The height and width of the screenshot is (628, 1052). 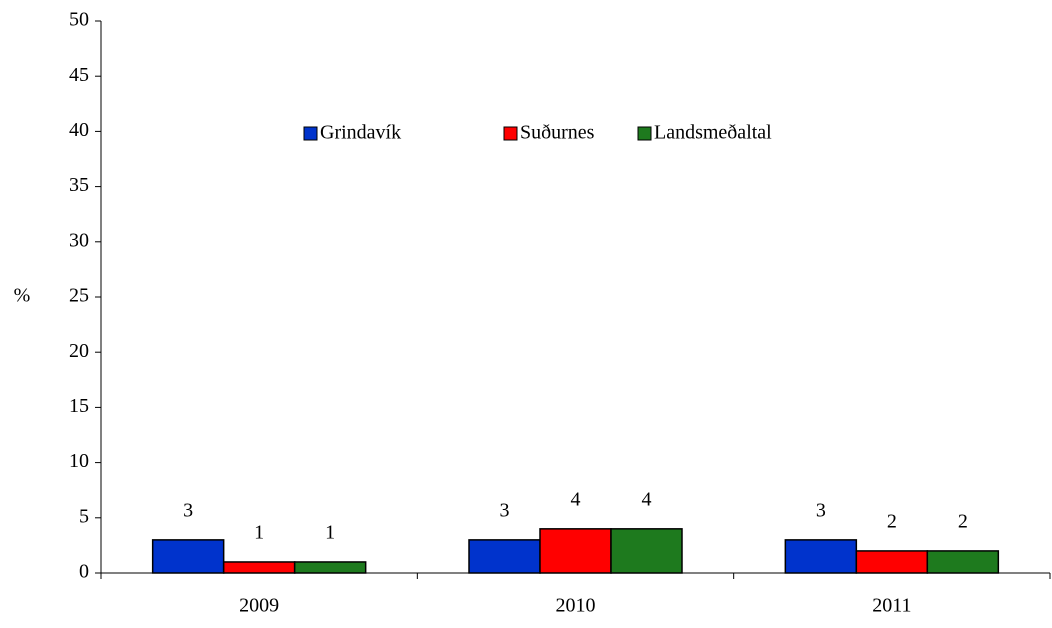 What do you see at coordinates (259, 606) in the screenshot?
I see `x-tick-label: 2009` at bounding box center [259, 606].